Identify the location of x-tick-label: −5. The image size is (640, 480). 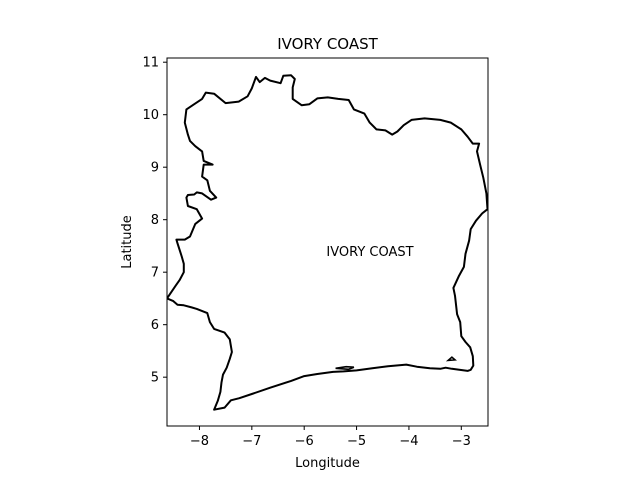
(356, 441).